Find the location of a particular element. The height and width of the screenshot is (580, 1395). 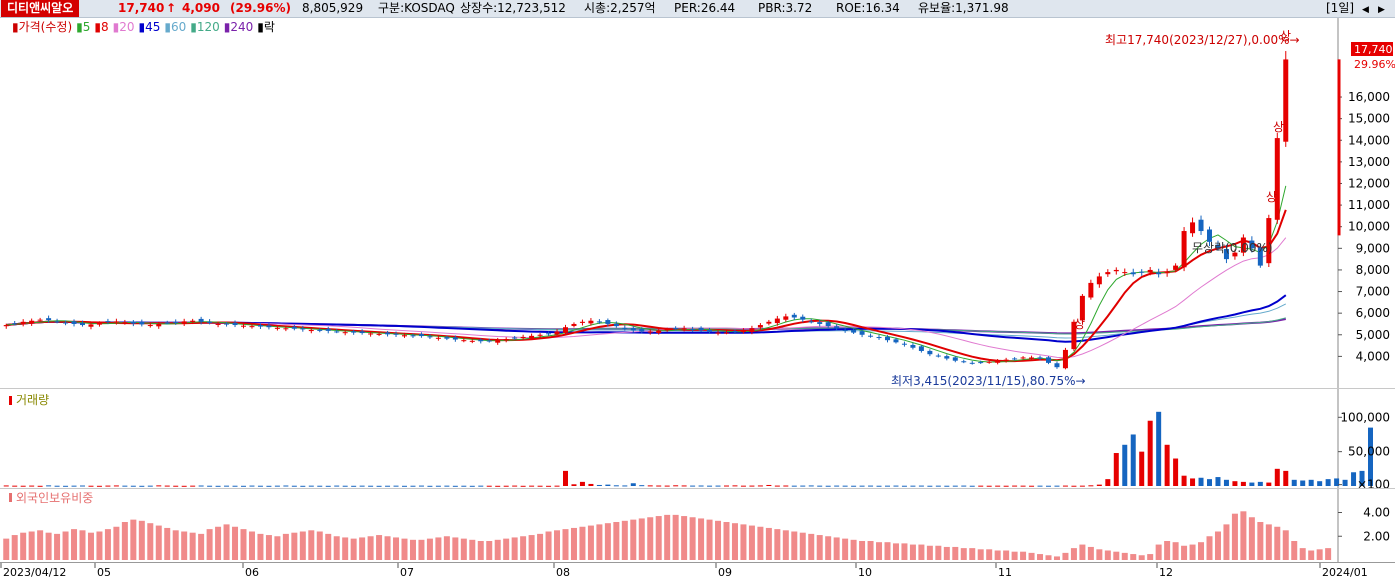

date-tick-label: 06 is located at coordinates (252, 572).